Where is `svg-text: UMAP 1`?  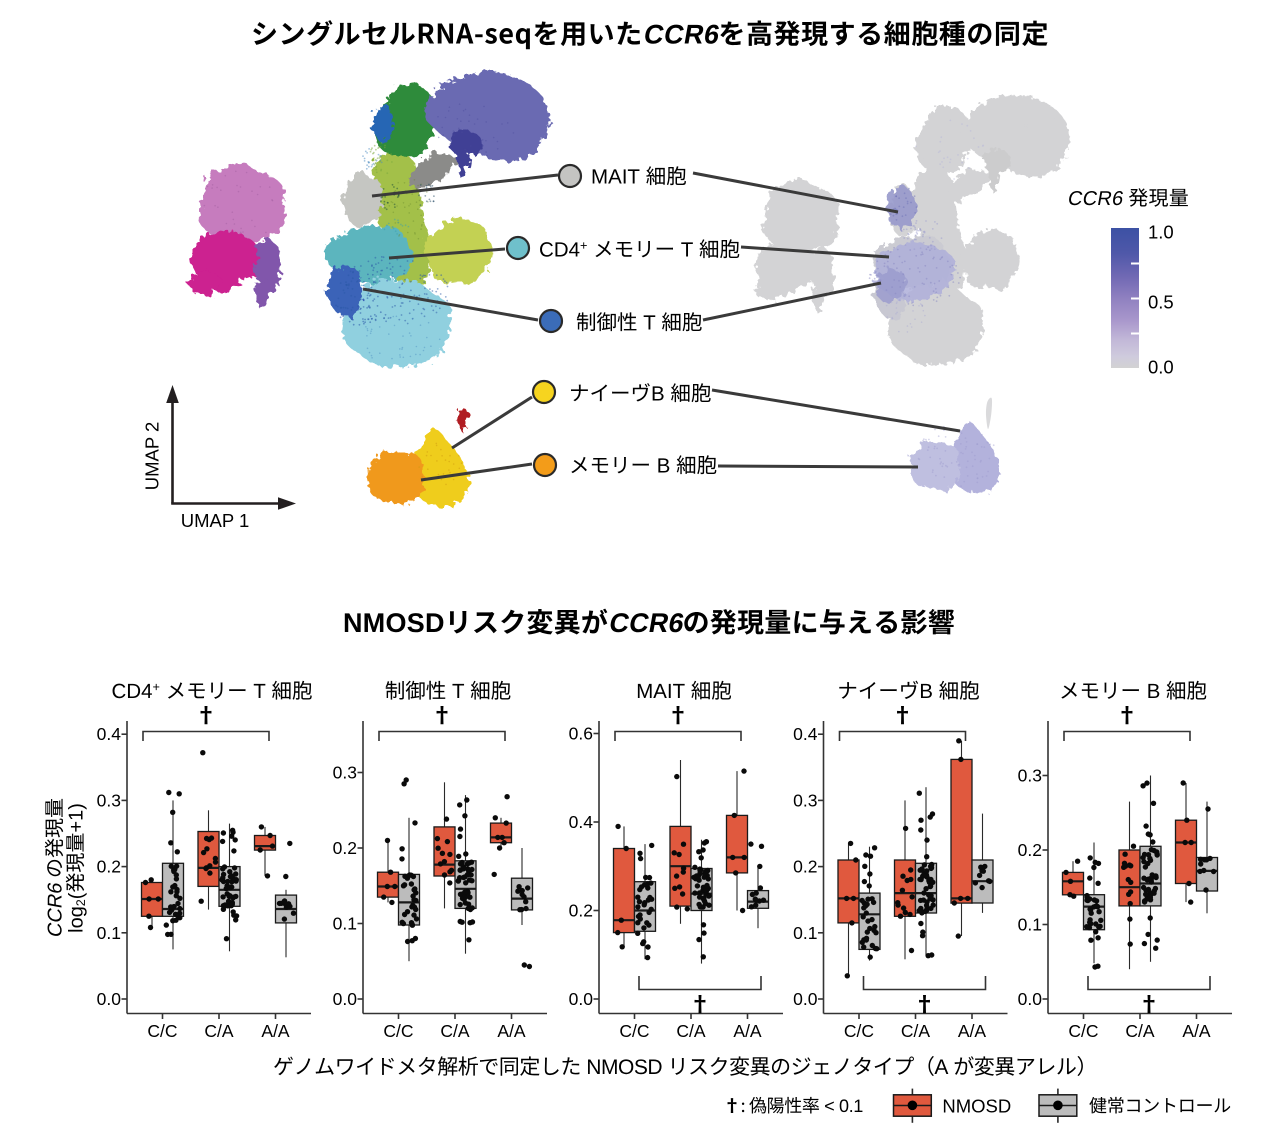
svg-text: UMAP 1 is located at coordinates (215, 520).